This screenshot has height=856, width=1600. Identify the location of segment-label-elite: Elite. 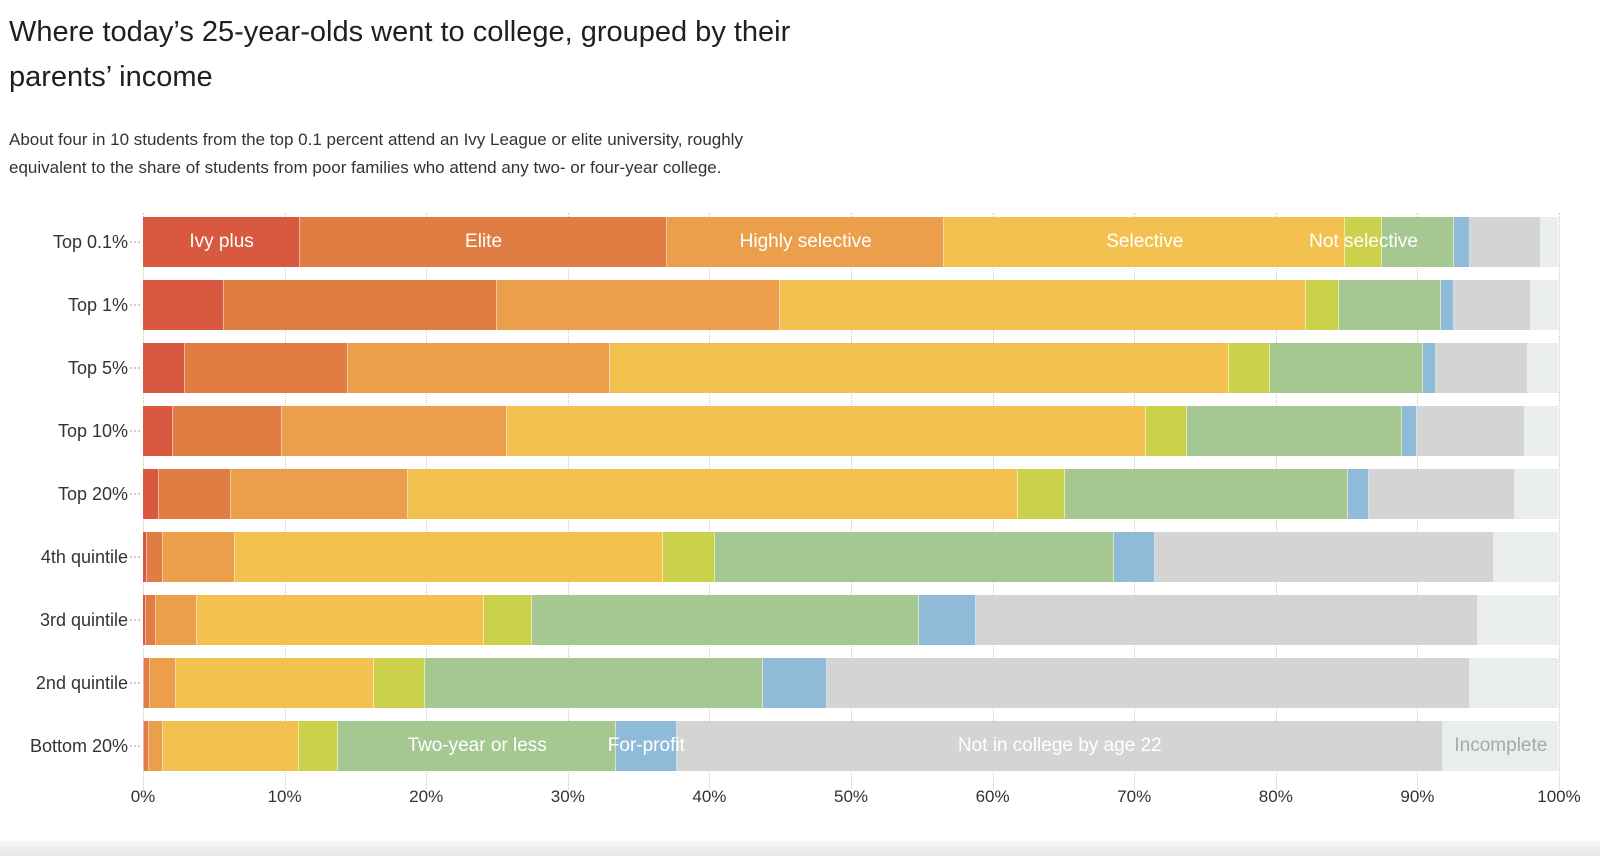
(484, 241).